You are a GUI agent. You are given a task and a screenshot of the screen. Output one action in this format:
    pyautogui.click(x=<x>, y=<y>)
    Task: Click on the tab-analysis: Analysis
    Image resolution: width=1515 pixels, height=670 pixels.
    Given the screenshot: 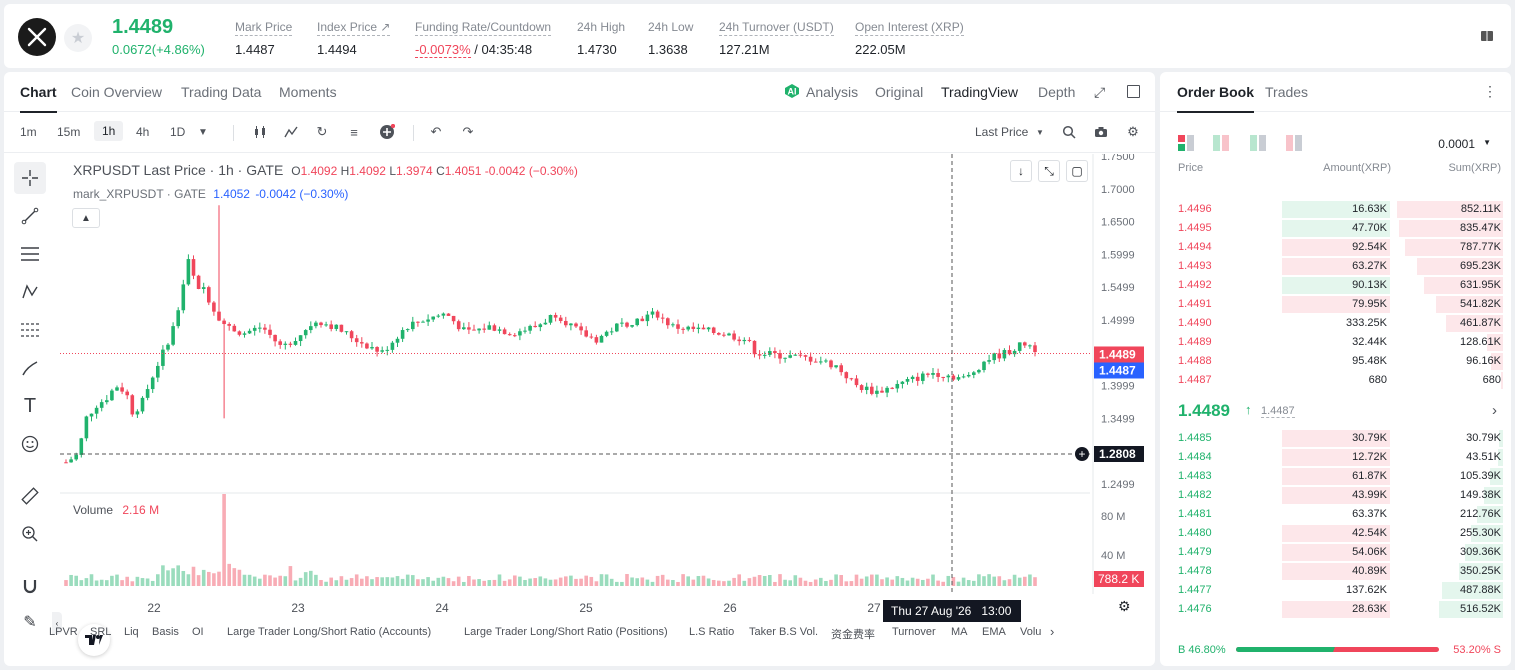 What is the action you would take?
    pyautogui.click(x=832, y=92)
    